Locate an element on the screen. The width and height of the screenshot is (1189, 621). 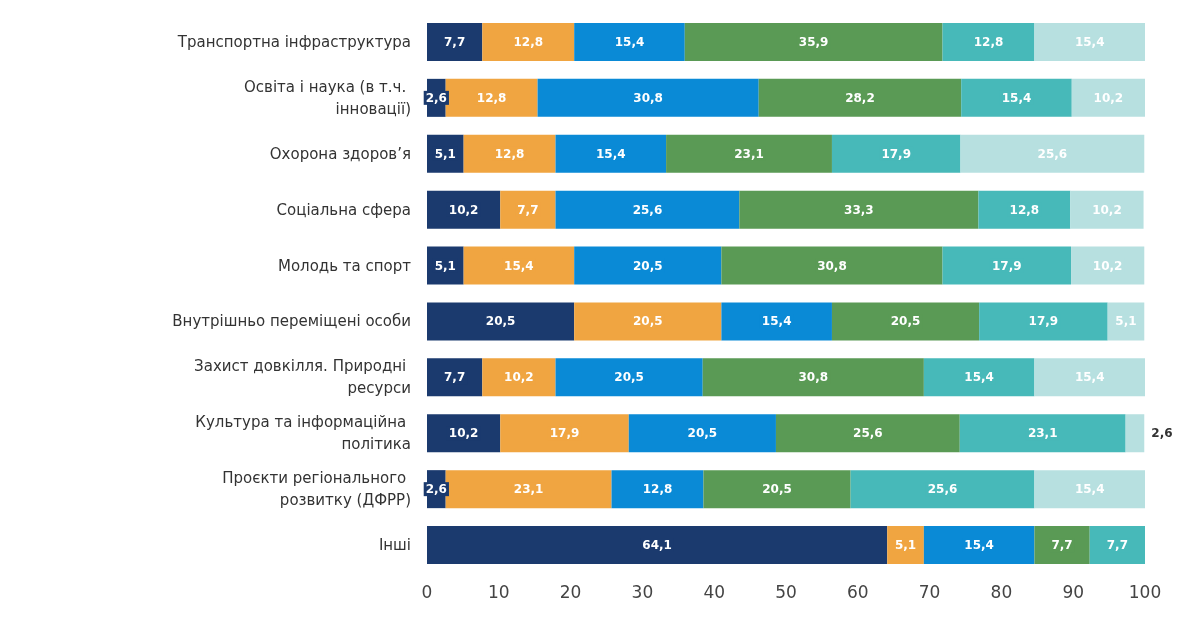
y-tick-label: Внутрішньо переміщені особи is located at coordinates (291, 321).